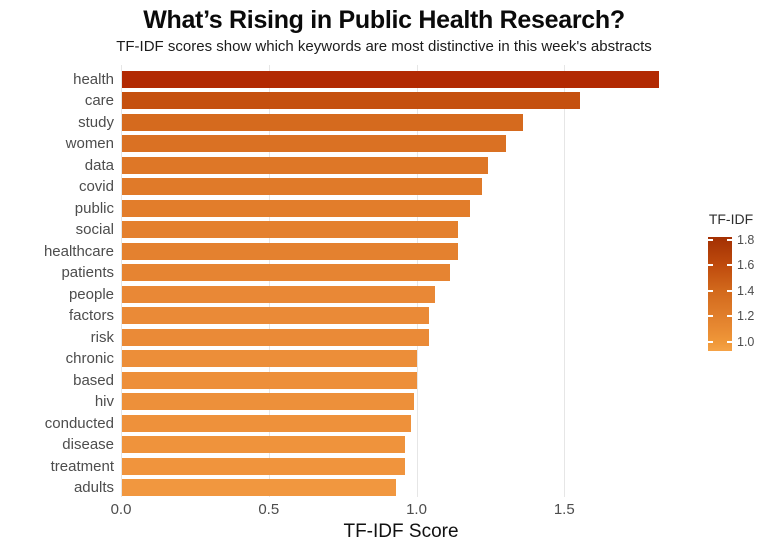  What do you see at coordinates (78, 251) in the screenshot?
I see `y-label-healthcare: healthcare` at bounding box center [78, 251].